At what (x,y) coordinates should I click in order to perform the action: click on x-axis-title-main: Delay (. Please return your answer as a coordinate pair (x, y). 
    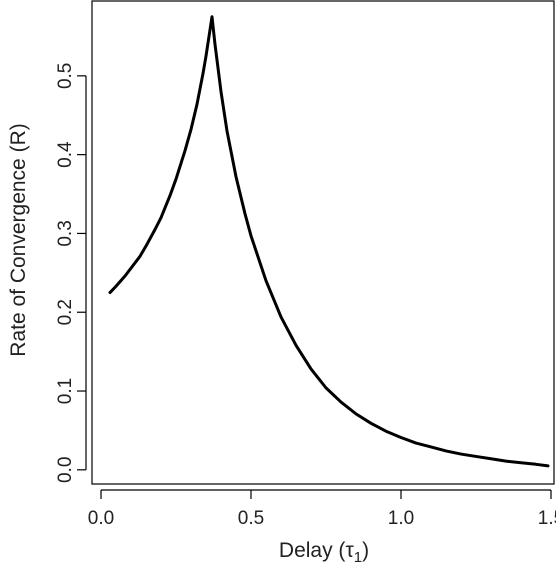
    Looking at the image, I should click on (312, 550).